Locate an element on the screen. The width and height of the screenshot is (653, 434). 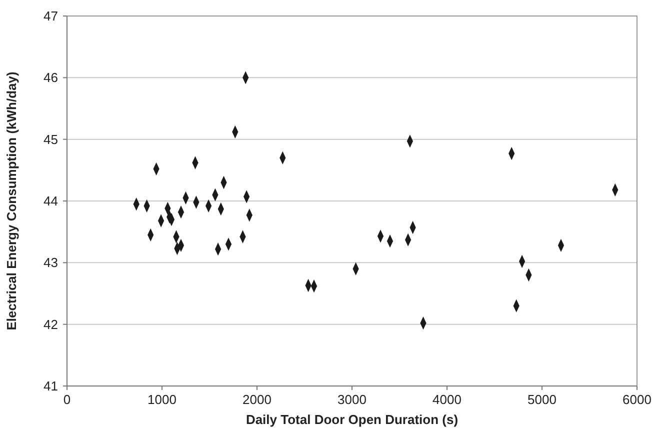
y-tick-label: 43 is located at coordinates (51, 262).